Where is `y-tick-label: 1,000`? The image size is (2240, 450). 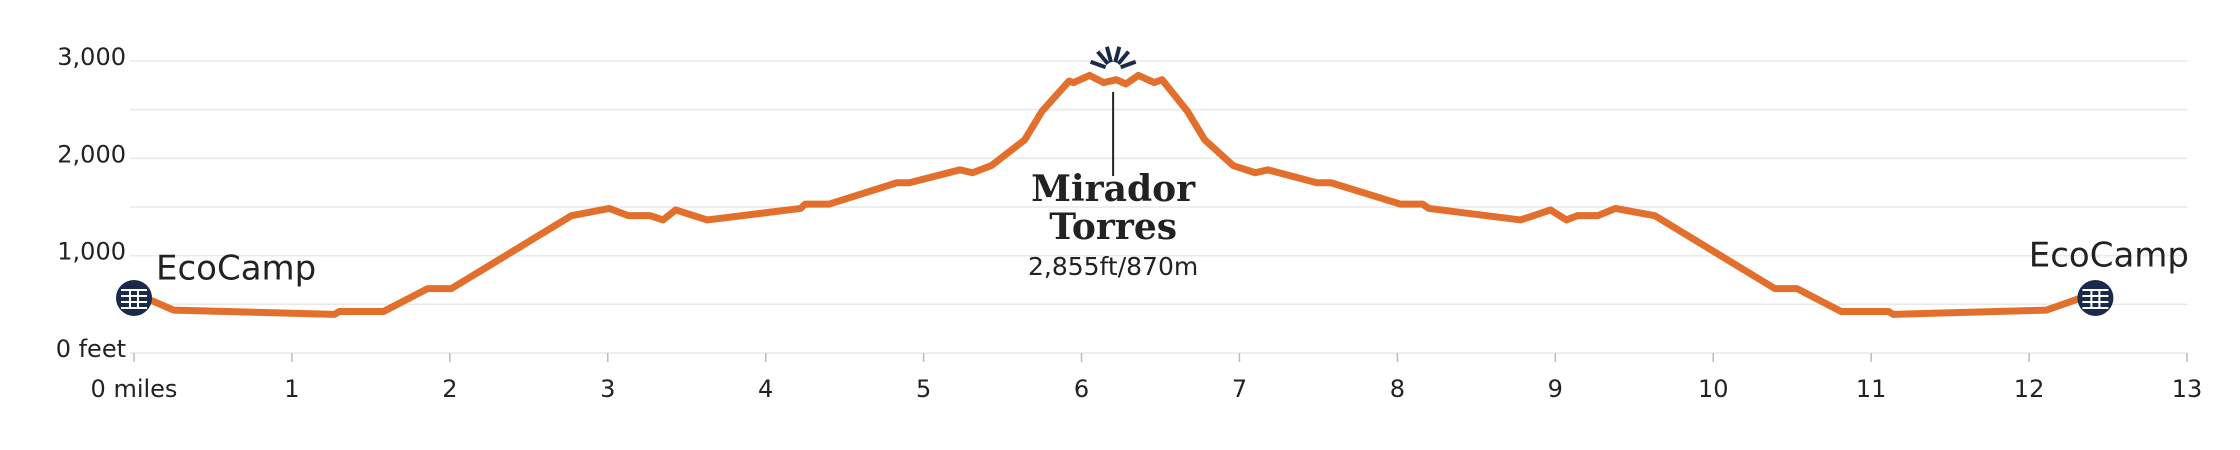 y-tick-label: 1,000 is located at coordinates (91, 252).